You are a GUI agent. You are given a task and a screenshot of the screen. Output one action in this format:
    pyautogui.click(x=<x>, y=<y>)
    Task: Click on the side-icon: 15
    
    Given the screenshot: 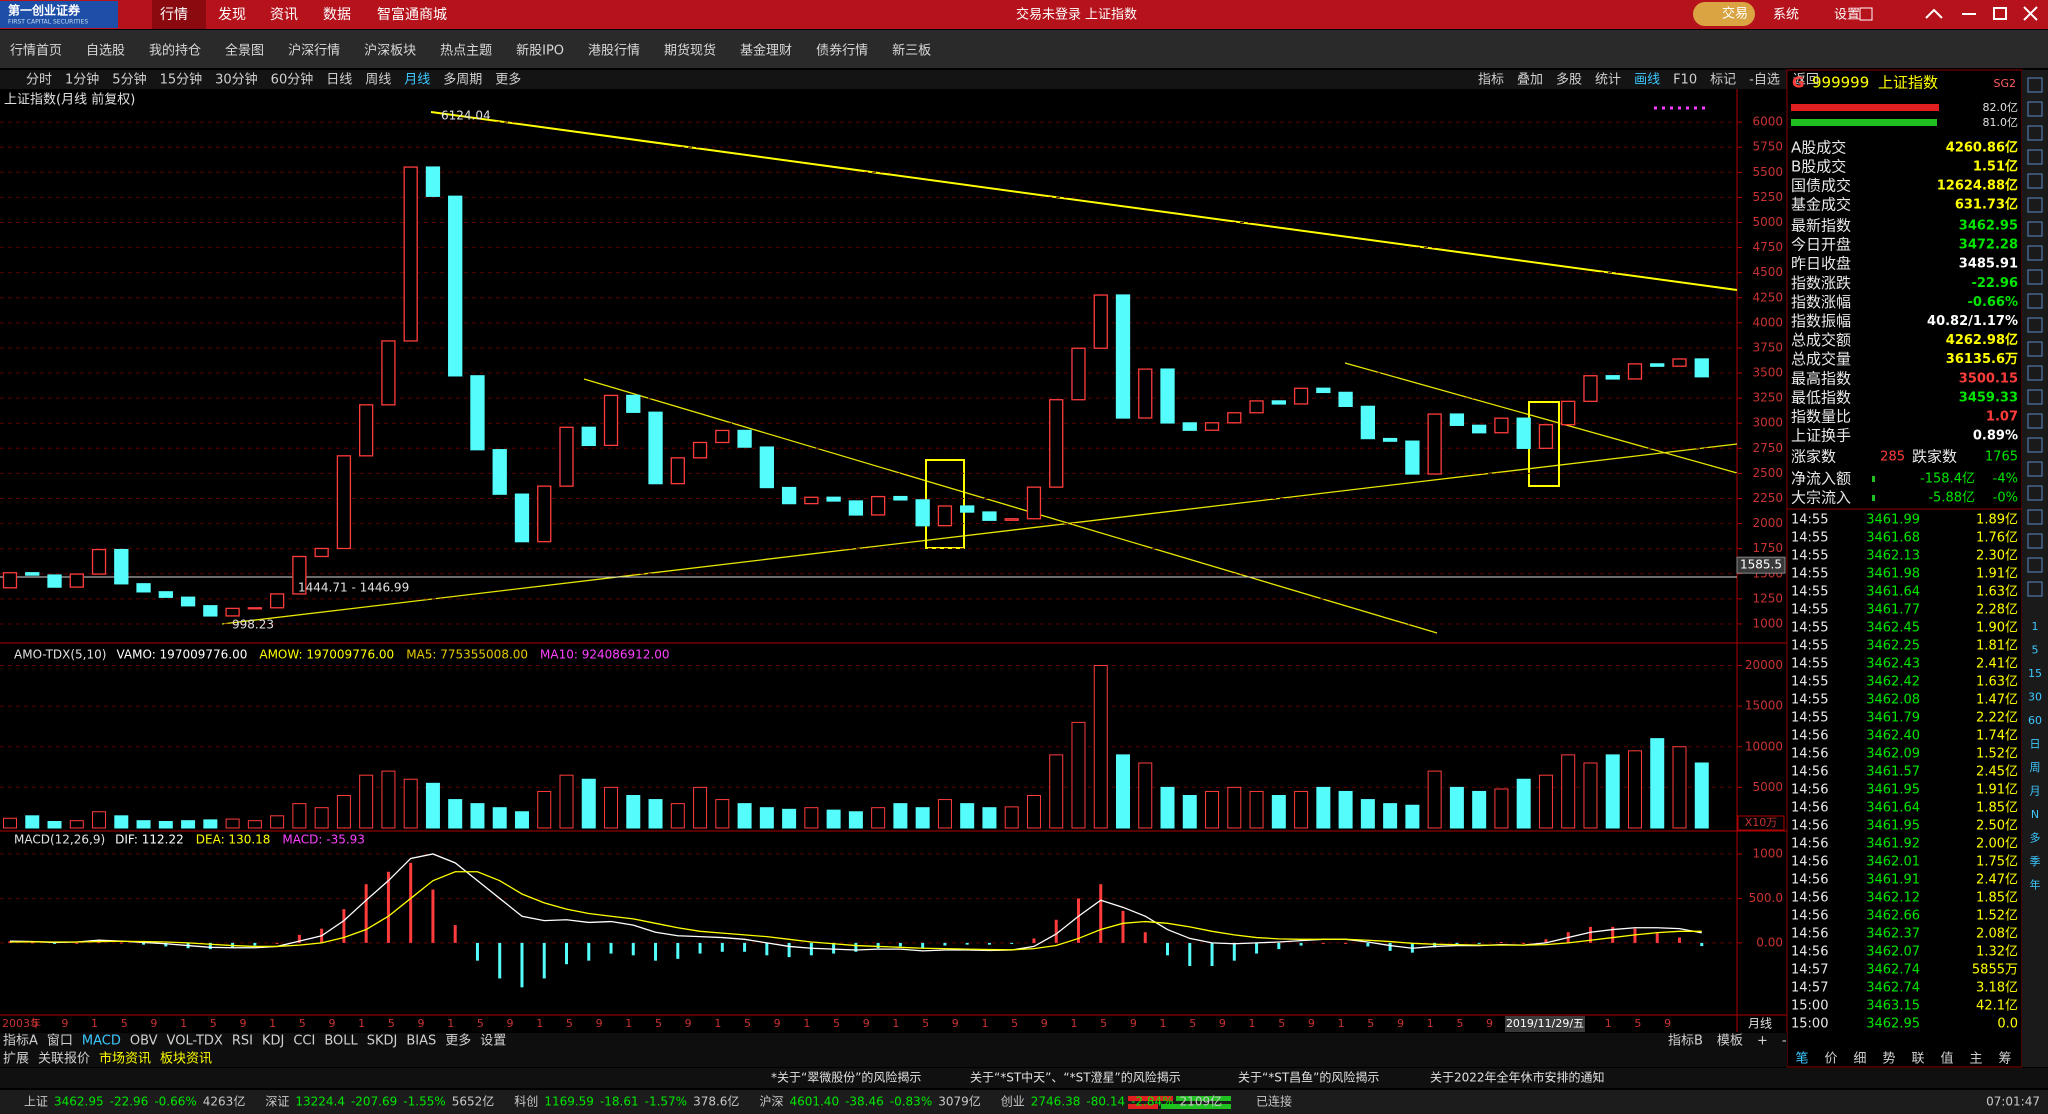 What is the action you would take?
    pyautogui.click(x=2035, y=673)
    